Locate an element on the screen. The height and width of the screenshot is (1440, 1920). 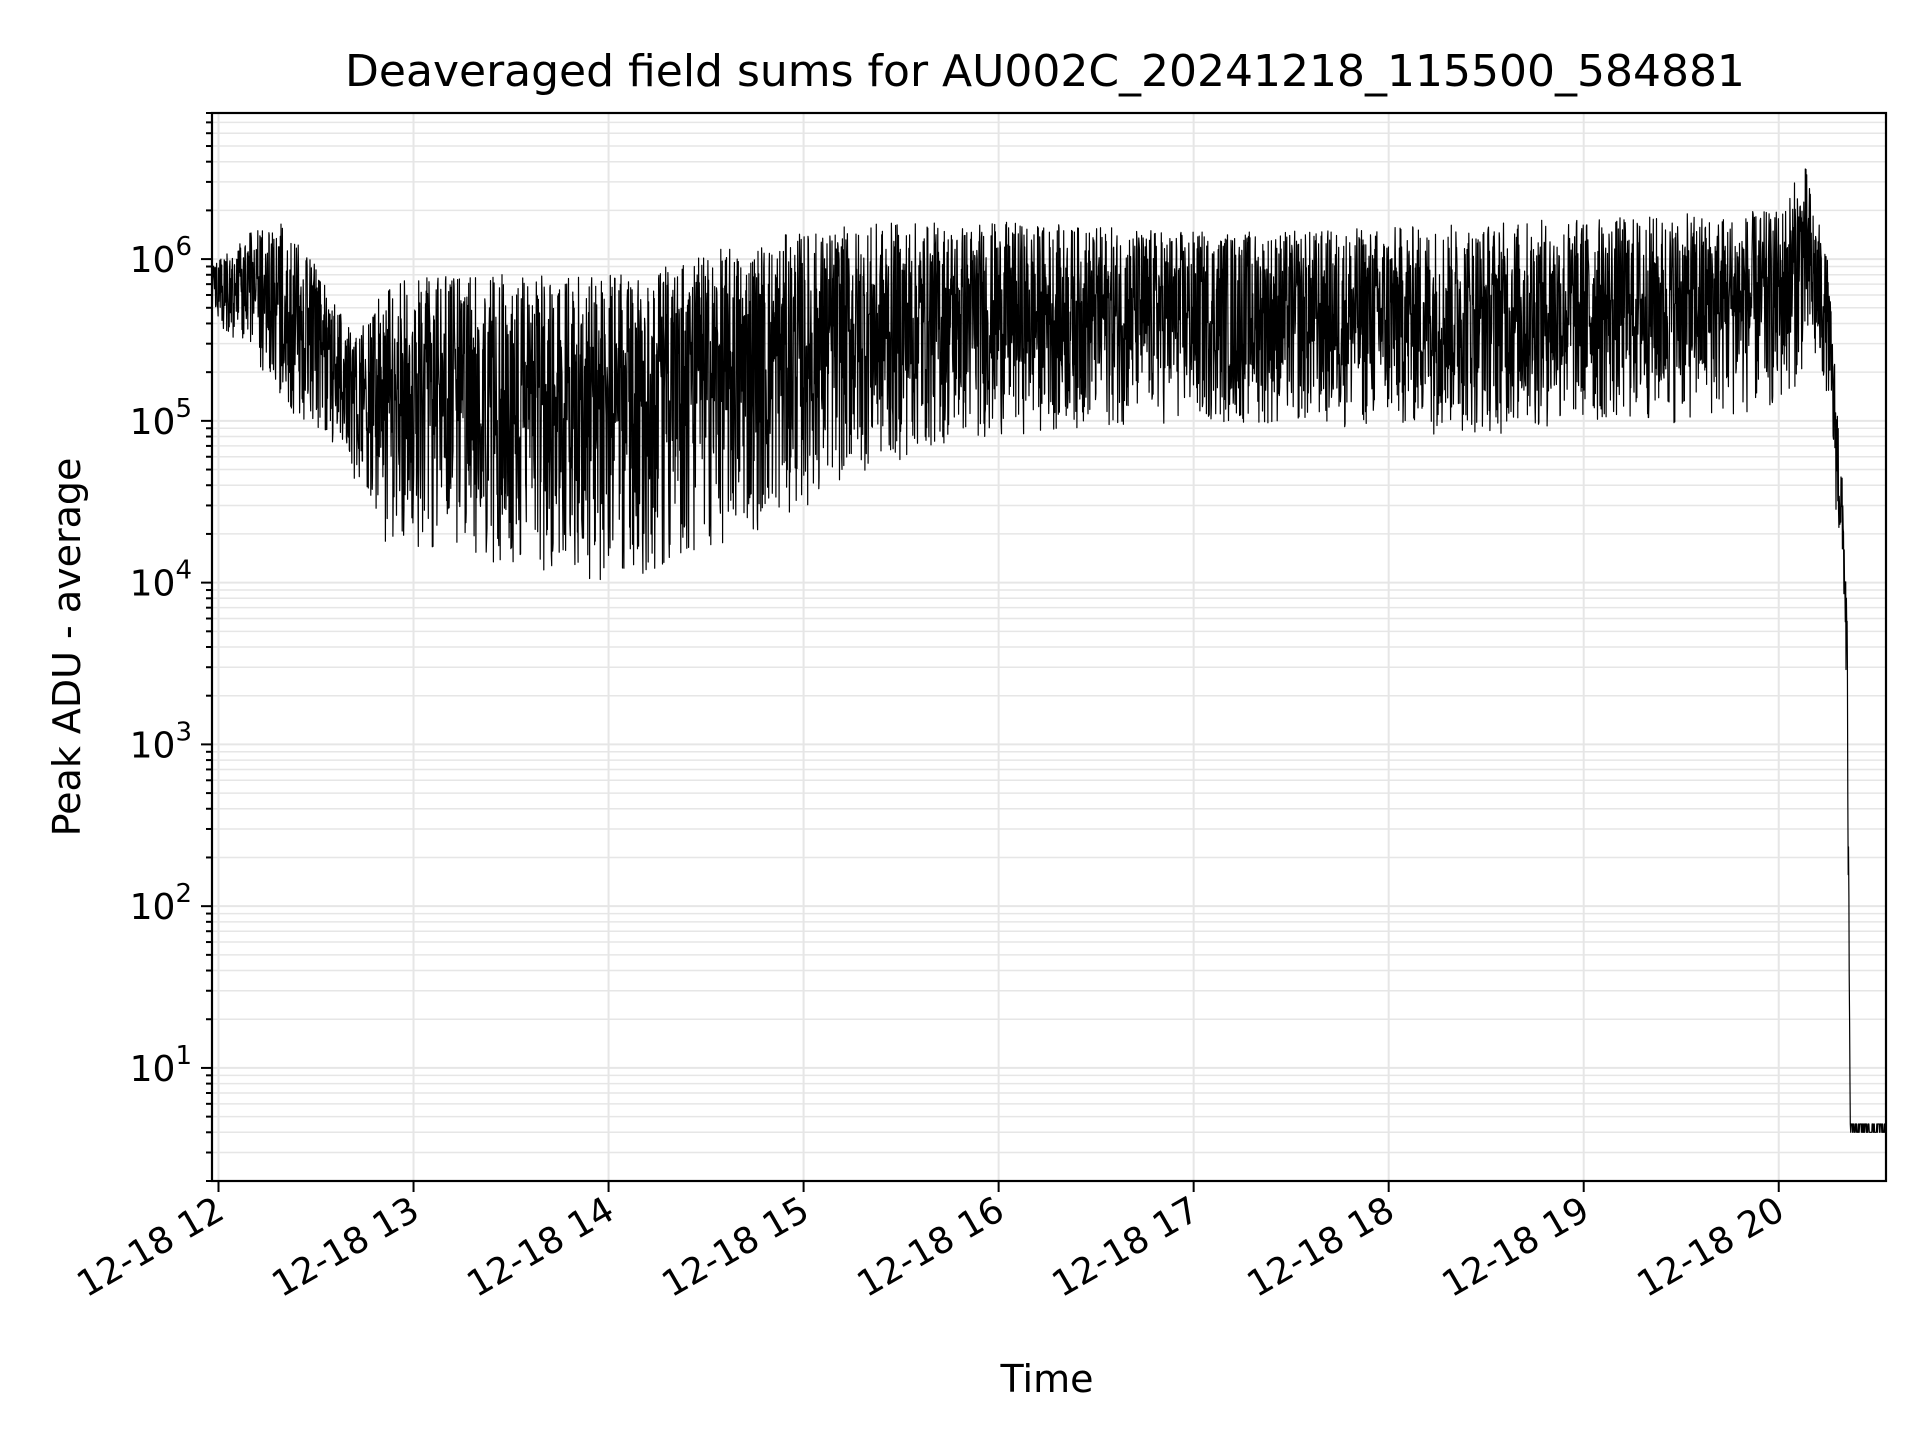
y-axis: 10¹ 10² 10³ 10⁴ 10⁵ 10⁶ is located at coordinates (171, 647).